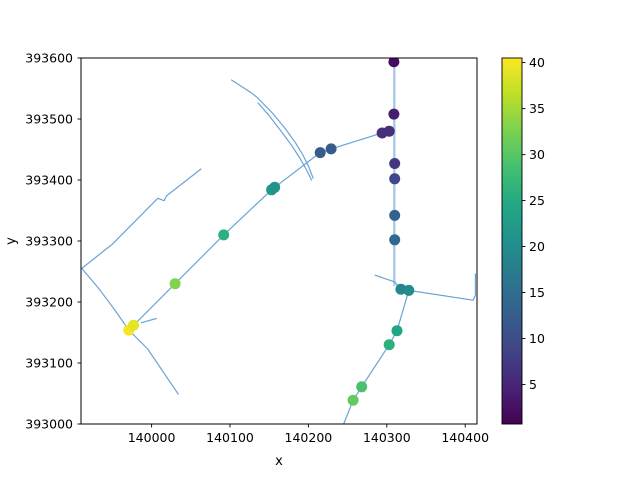  What do you see at coordinates (279, 461) in the screenshot?
I see `x-axis-label: x` at bounding box center [279, 461].